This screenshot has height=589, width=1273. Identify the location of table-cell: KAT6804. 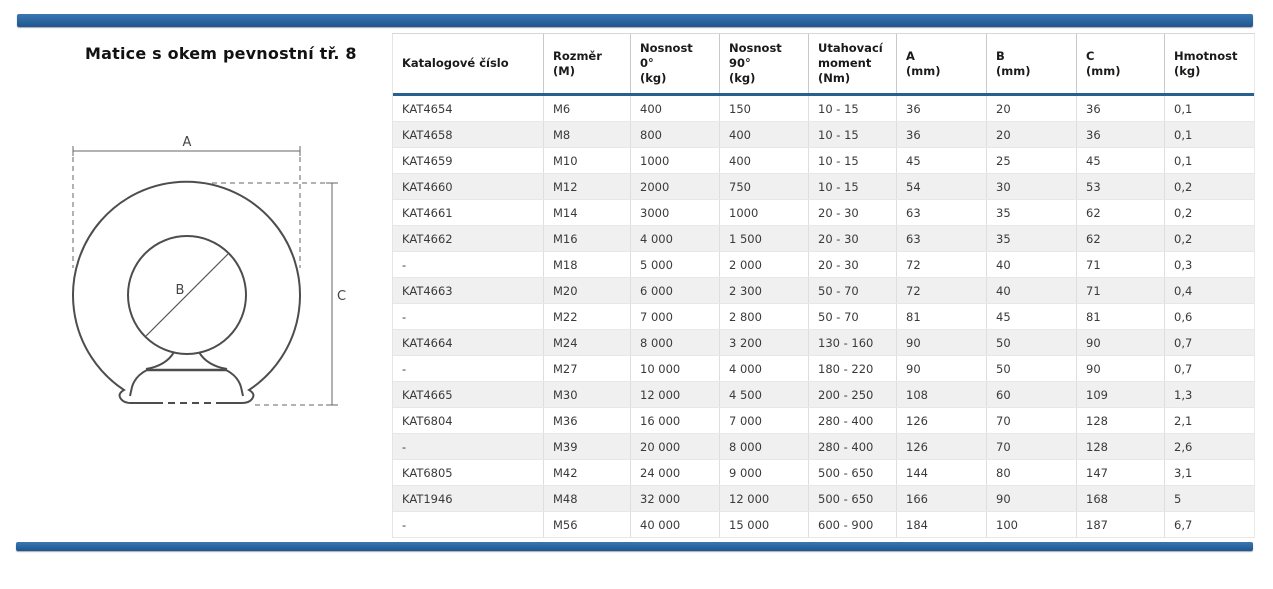
(427, 420).